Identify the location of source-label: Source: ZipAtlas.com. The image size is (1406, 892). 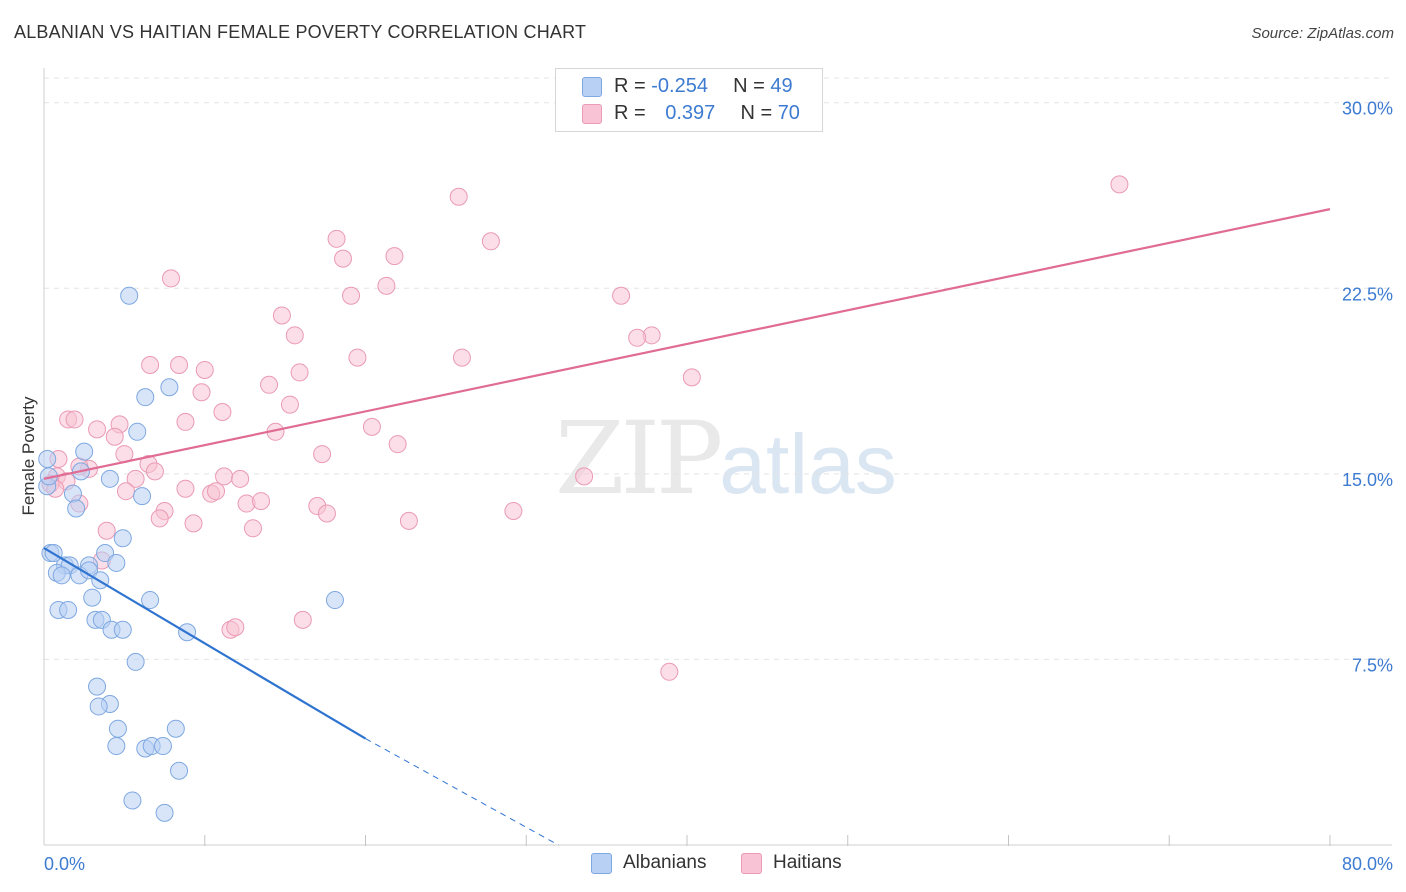
(1322, 33).